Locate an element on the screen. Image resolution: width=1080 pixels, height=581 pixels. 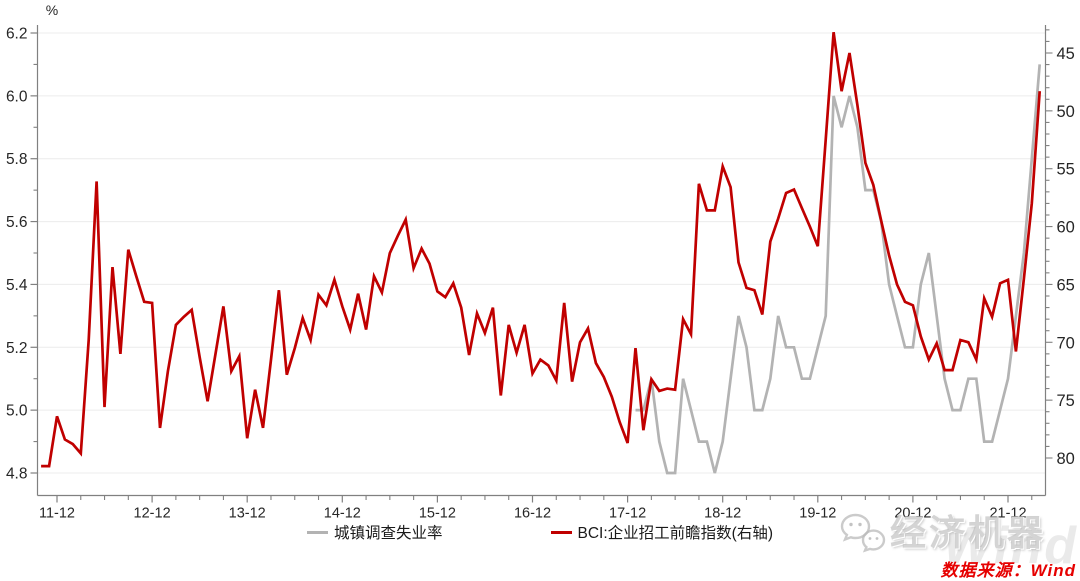
legend-swatch-unemployment is located at coordinates (317, 532).